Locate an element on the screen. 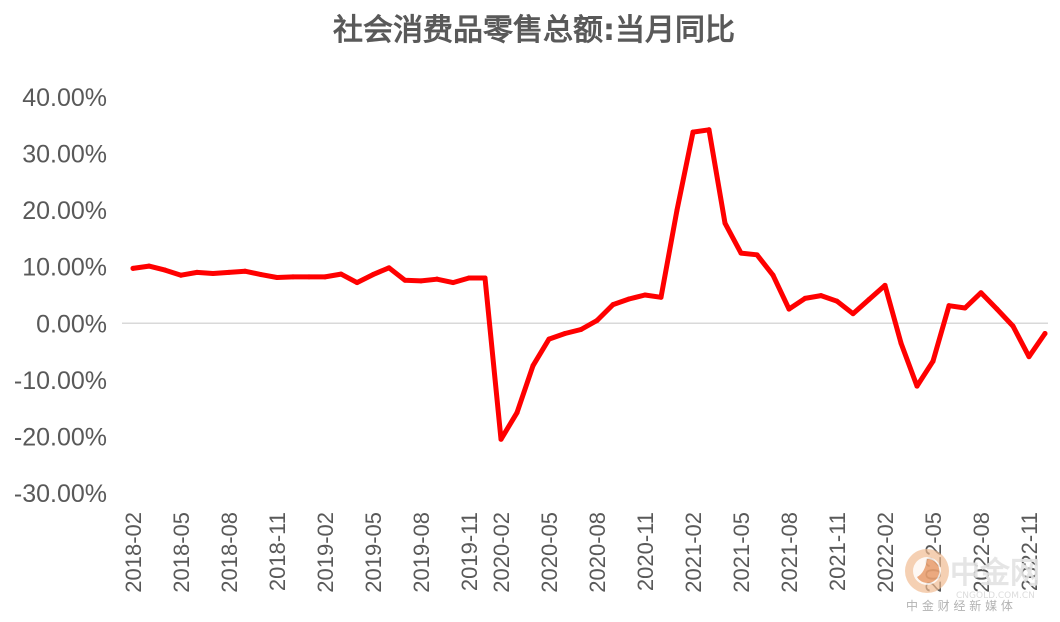  watermark-main-text: 中金网 is located at coordinates (995, 573).